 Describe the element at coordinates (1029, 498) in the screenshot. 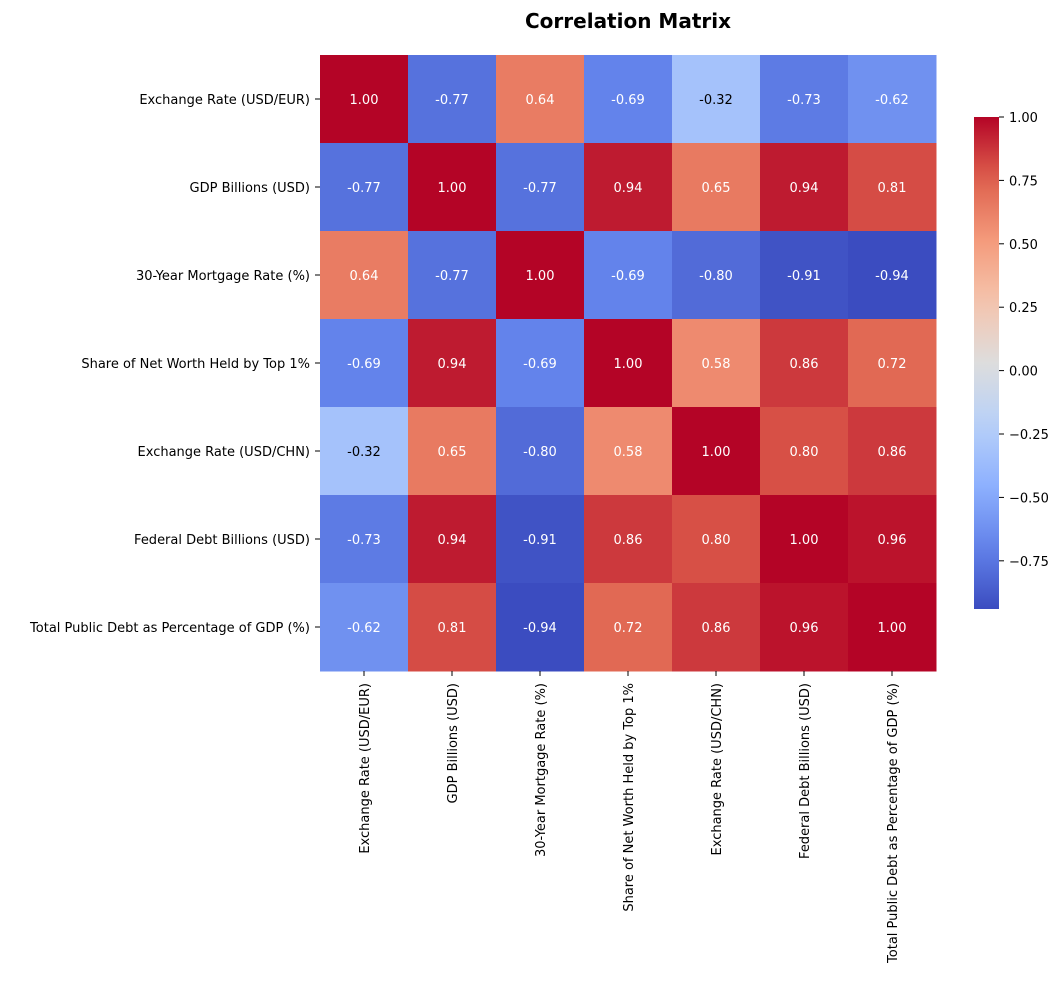

I see `colorbar-tick-label: −0.50` at that location.